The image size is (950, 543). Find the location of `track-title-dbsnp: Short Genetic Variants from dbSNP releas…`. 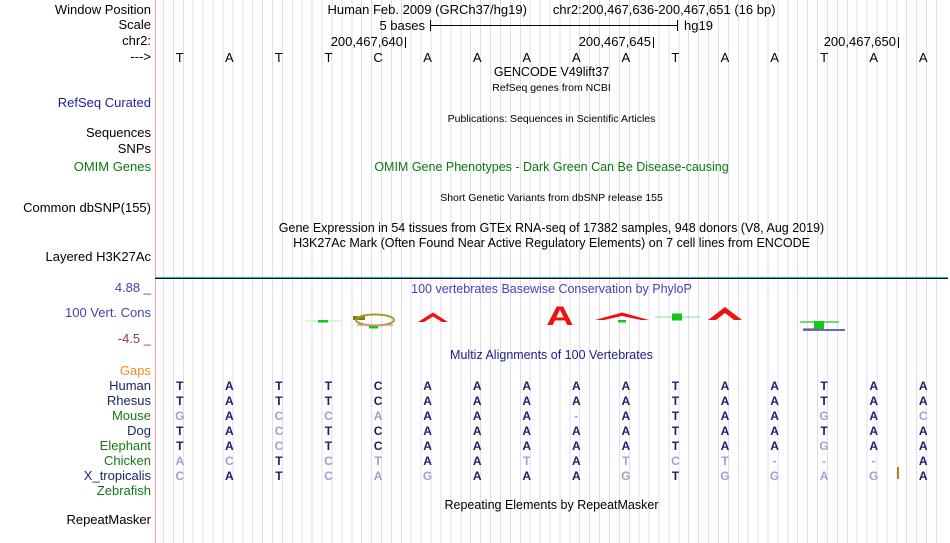

track-title-dbsnp: Short Genetic Variants from dbSNP releas… is located at coordinates (551, 198).